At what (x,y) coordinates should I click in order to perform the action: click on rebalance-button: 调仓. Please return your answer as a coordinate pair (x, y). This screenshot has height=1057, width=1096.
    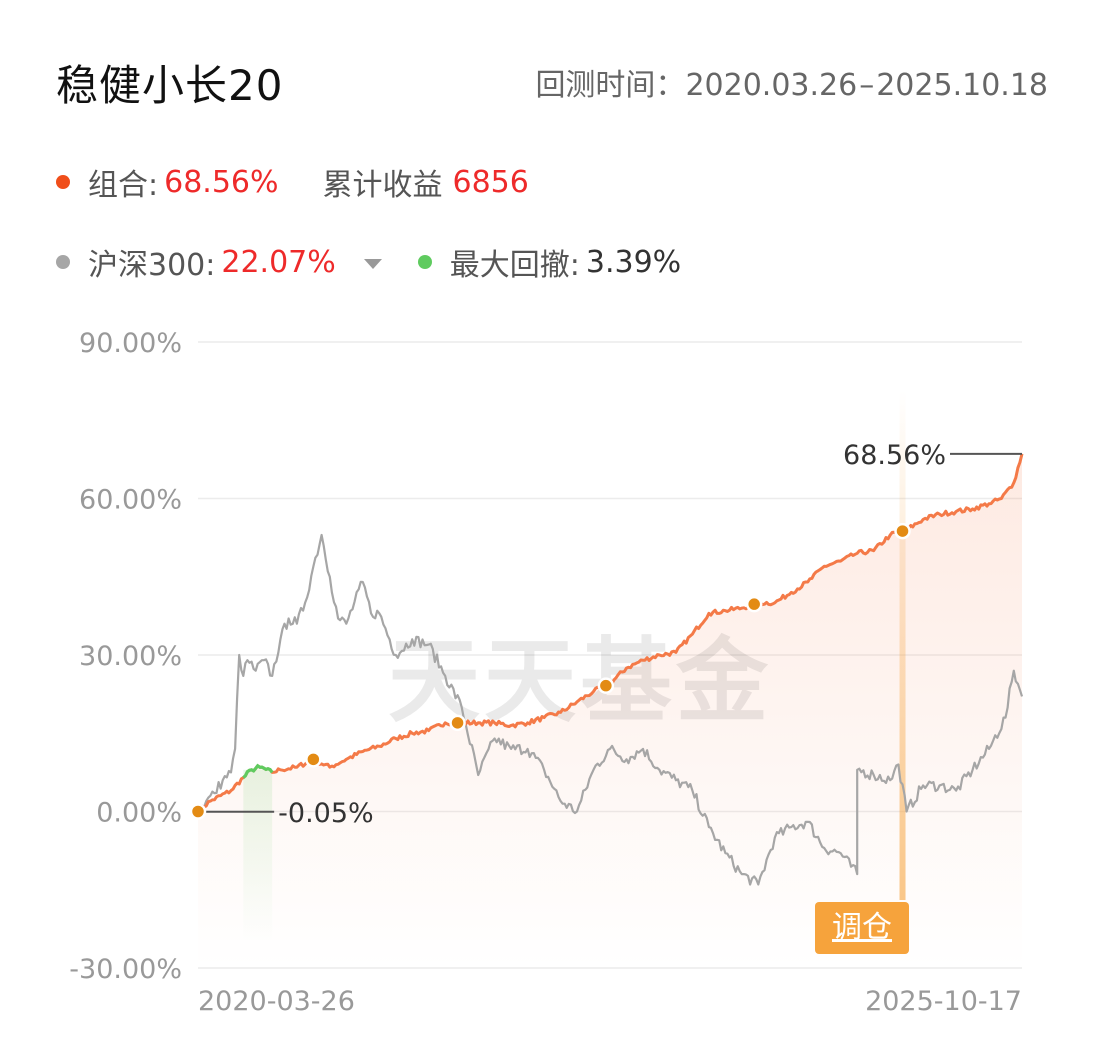
    Looking at the image, I should click on (862, 928).